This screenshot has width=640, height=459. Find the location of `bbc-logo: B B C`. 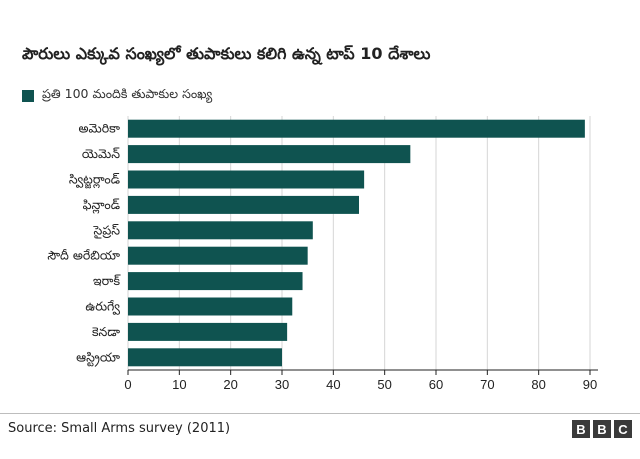

bbc-logo: B B C is located at coordinates (602, 429).